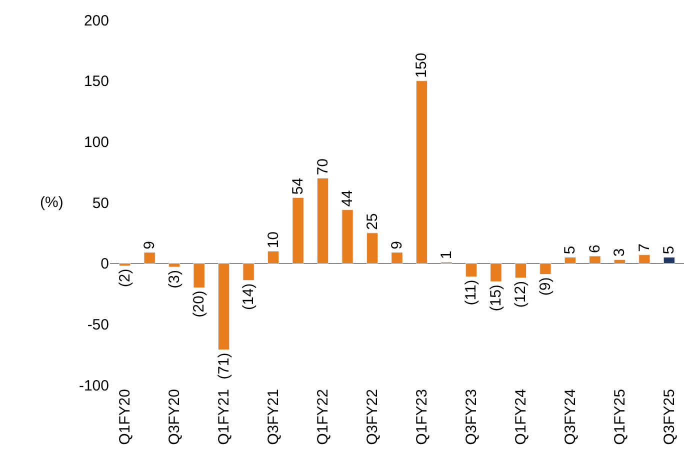 The image size is (694, 470). I want to click on x-tick-label: Q1FY23, so click(422, 417).